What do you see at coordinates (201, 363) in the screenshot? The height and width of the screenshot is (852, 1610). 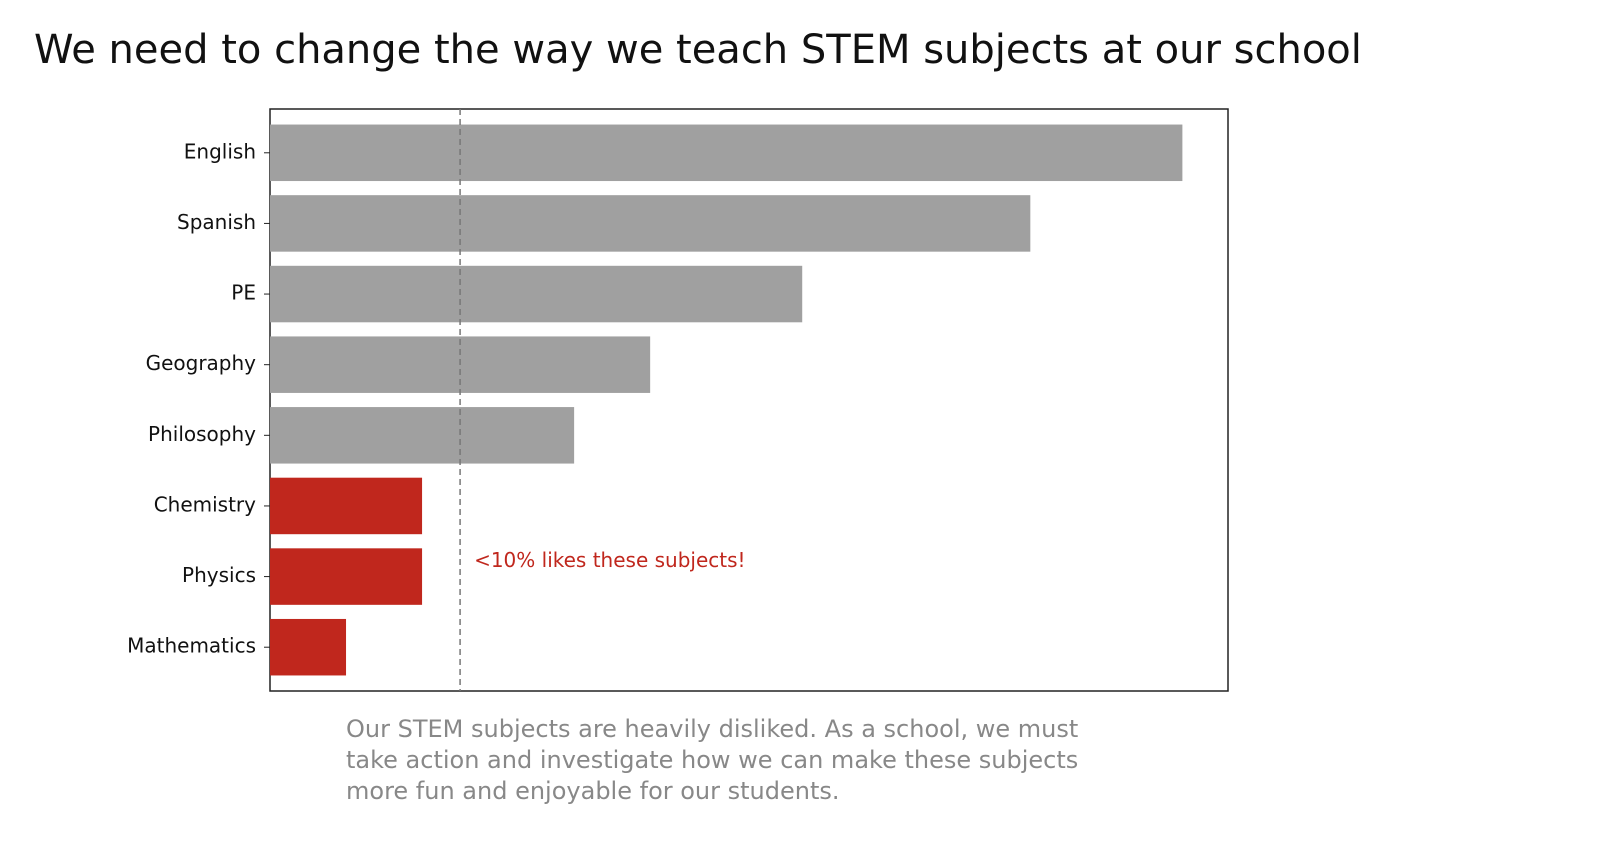 I see `y-tick-label: Geography` at bounding box center [201, 363].